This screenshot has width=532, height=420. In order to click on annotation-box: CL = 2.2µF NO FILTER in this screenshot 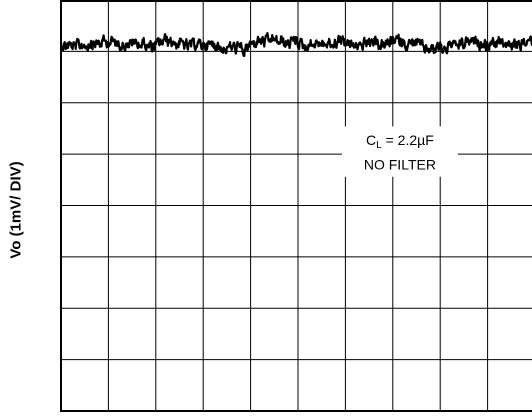, I will do `click(399, 151)`.